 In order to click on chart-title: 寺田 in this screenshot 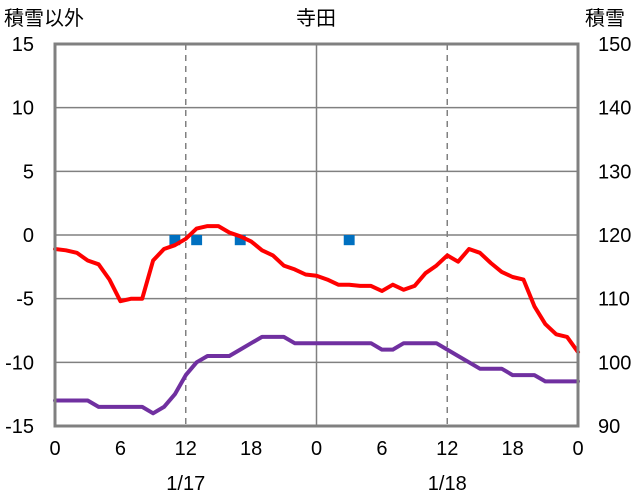, I will do `click(316, 18)`.